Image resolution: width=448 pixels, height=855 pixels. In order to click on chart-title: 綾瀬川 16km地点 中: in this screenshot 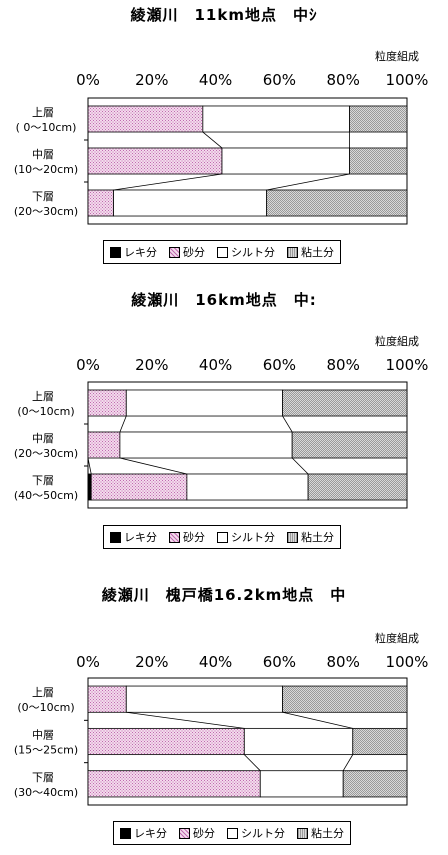, I will do `click(224, 300)`.